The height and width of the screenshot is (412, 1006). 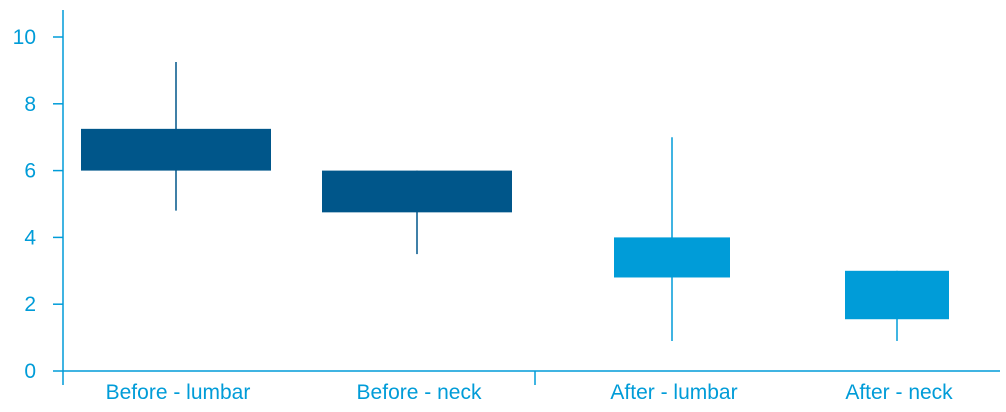 I want to click on x-category-label: Before - lumbar, so click(x=178, y=392).